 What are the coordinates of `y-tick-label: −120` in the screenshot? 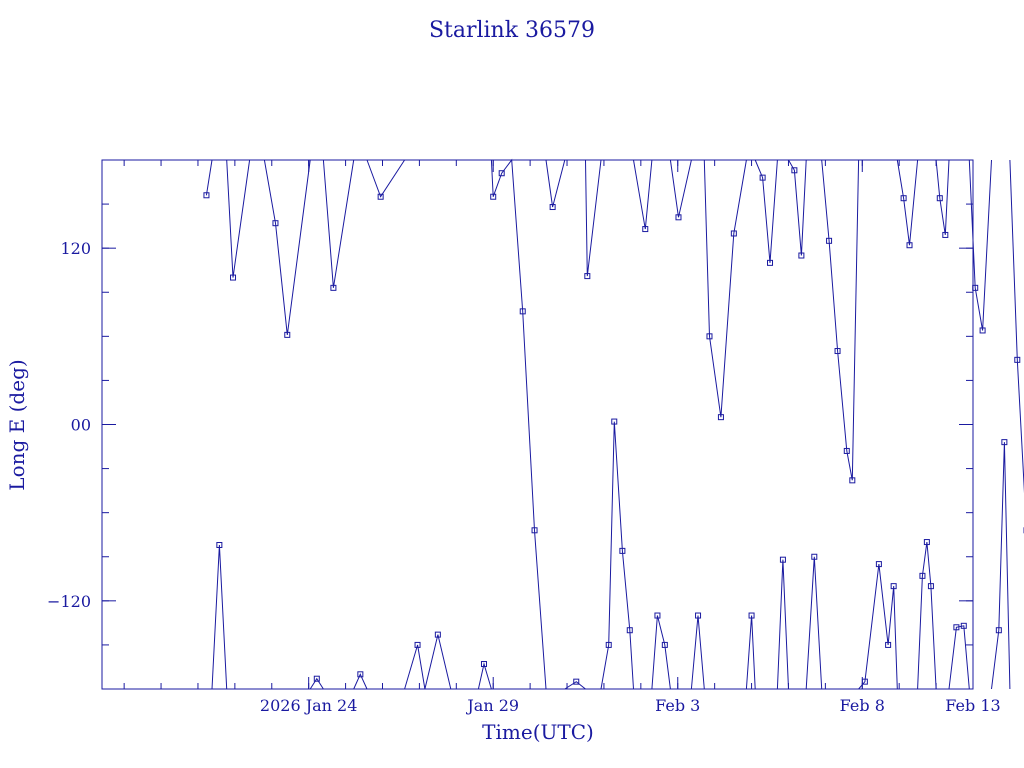 It's located at (69, 601).